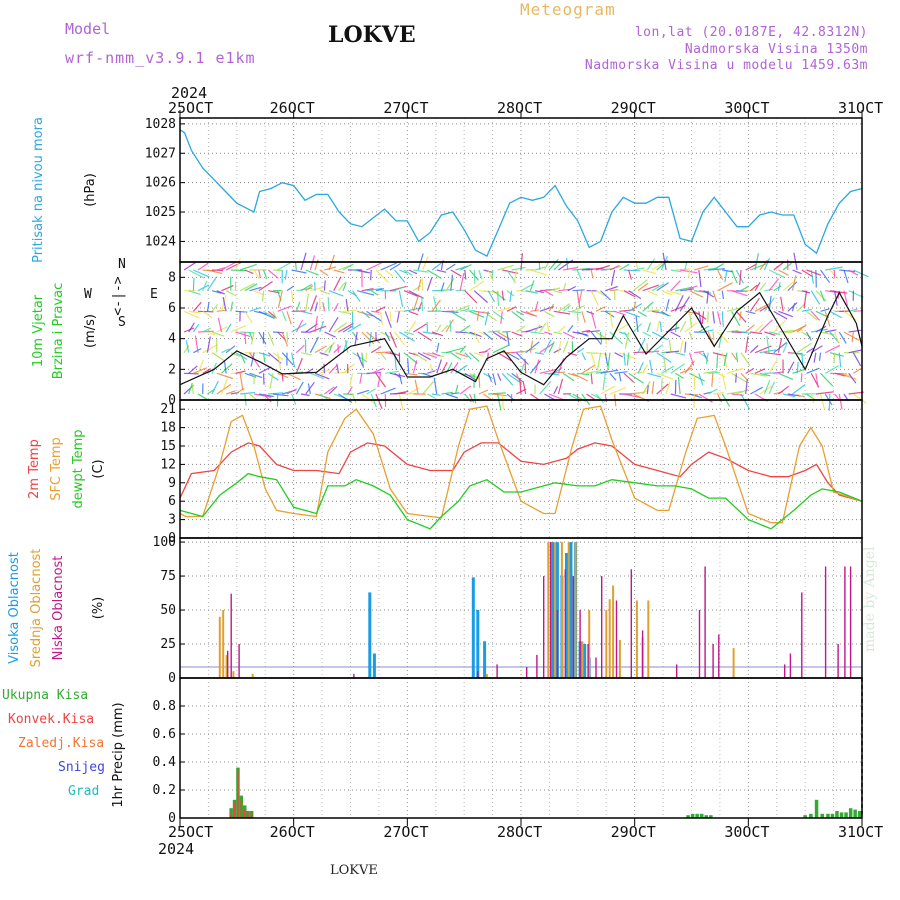  I want to click on temp2m-line, so click(521, 472).